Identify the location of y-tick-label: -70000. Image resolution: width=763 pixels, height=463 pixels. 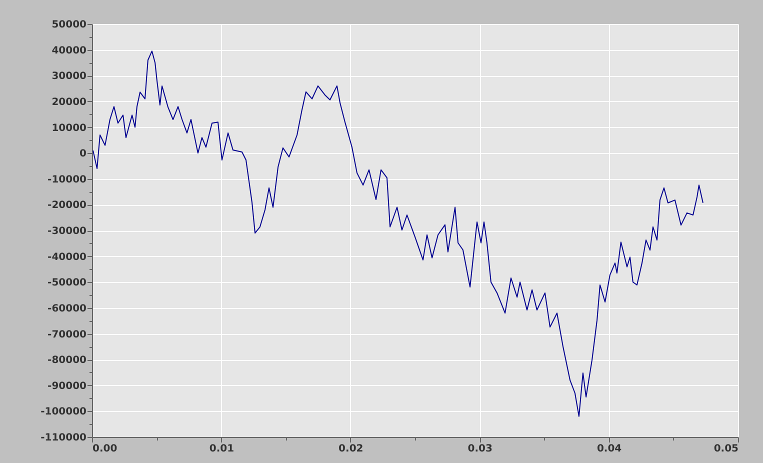
(67, 334).